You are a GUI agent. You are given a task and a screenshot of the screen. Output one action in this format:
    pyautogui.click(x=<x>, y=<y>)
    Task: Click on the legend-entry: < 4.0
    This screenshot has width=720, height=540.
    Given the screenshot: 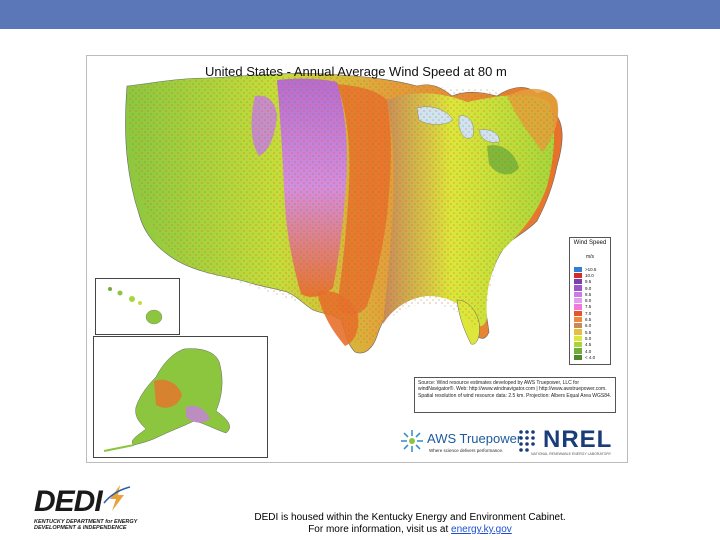 What is the action you would take?
    pyautogui.click(x=585, y=357)
    